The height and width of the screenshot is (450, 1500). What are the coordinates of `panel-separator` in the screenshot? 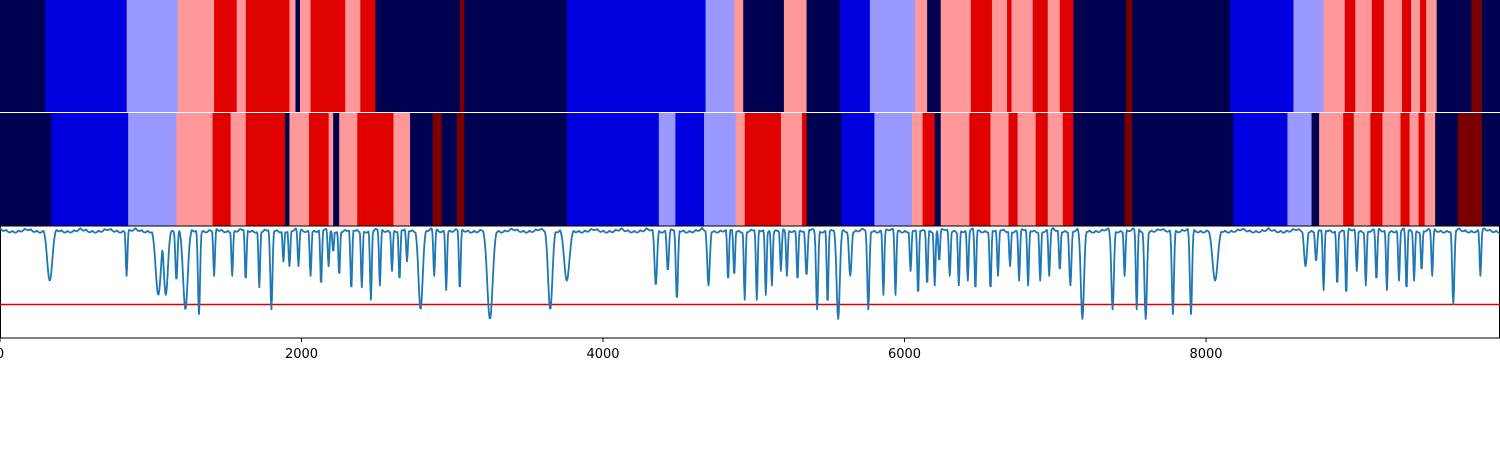 It's located at (750, 112).